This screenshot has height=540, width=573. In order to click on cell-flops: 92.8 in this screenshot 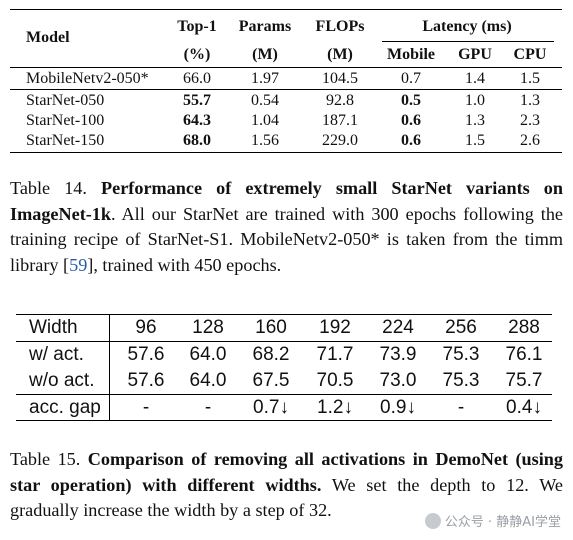, I will do `click(340, 100)`.